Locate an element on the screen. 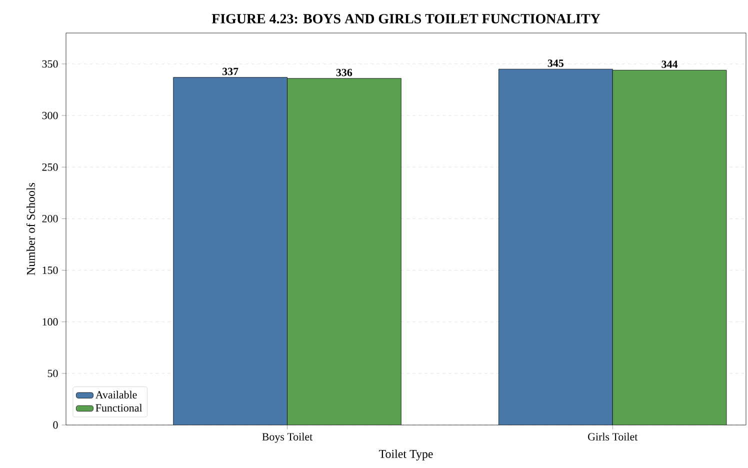 Image resolution: width=748 pixels, height=468 pixels. y-tick-label: 200 is located at coordinates (50, 218).